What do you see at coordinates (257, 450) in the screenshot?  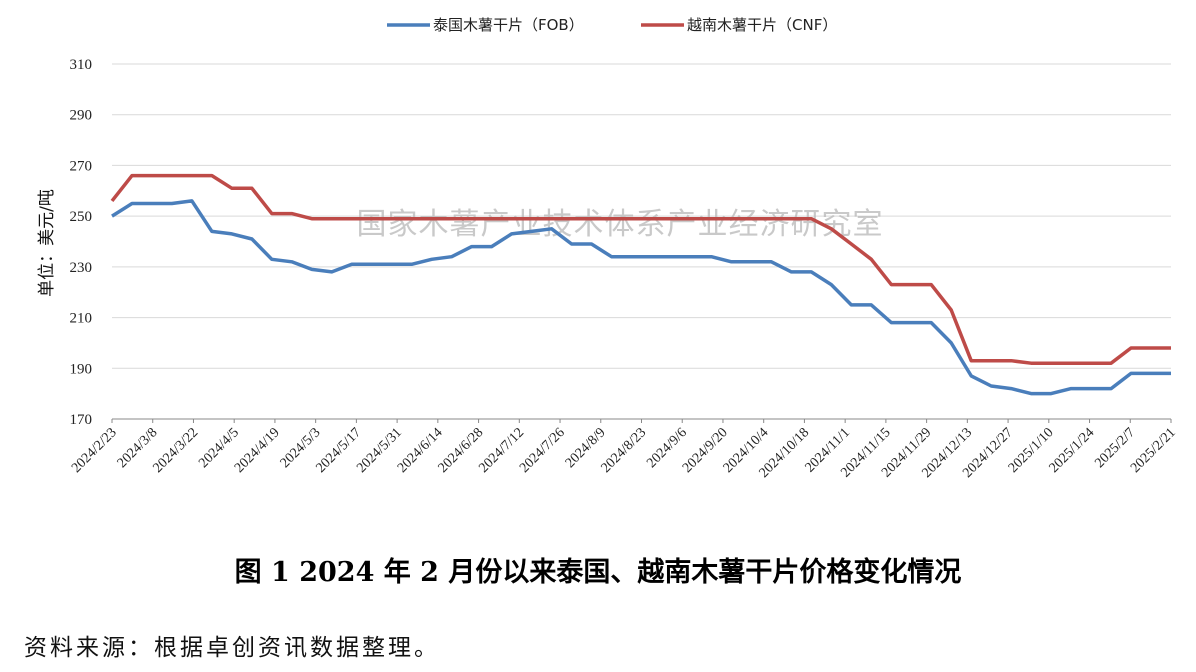 I see `x-tick-label: 2024/4/19` at bounding box center [257, 450].